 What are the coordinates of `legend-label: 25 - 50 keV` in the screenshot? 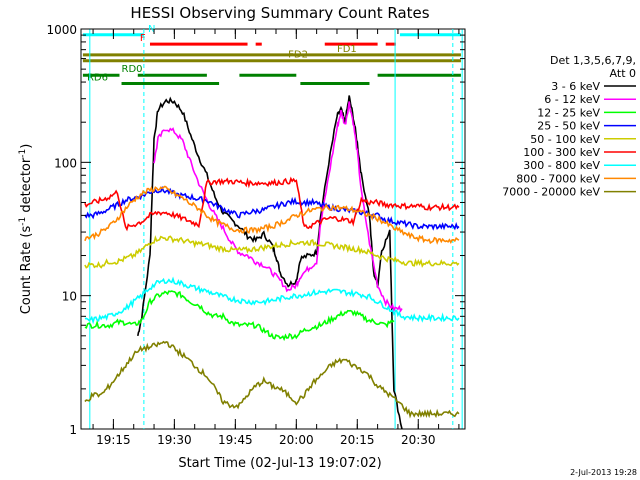 It's located at (568, 126).